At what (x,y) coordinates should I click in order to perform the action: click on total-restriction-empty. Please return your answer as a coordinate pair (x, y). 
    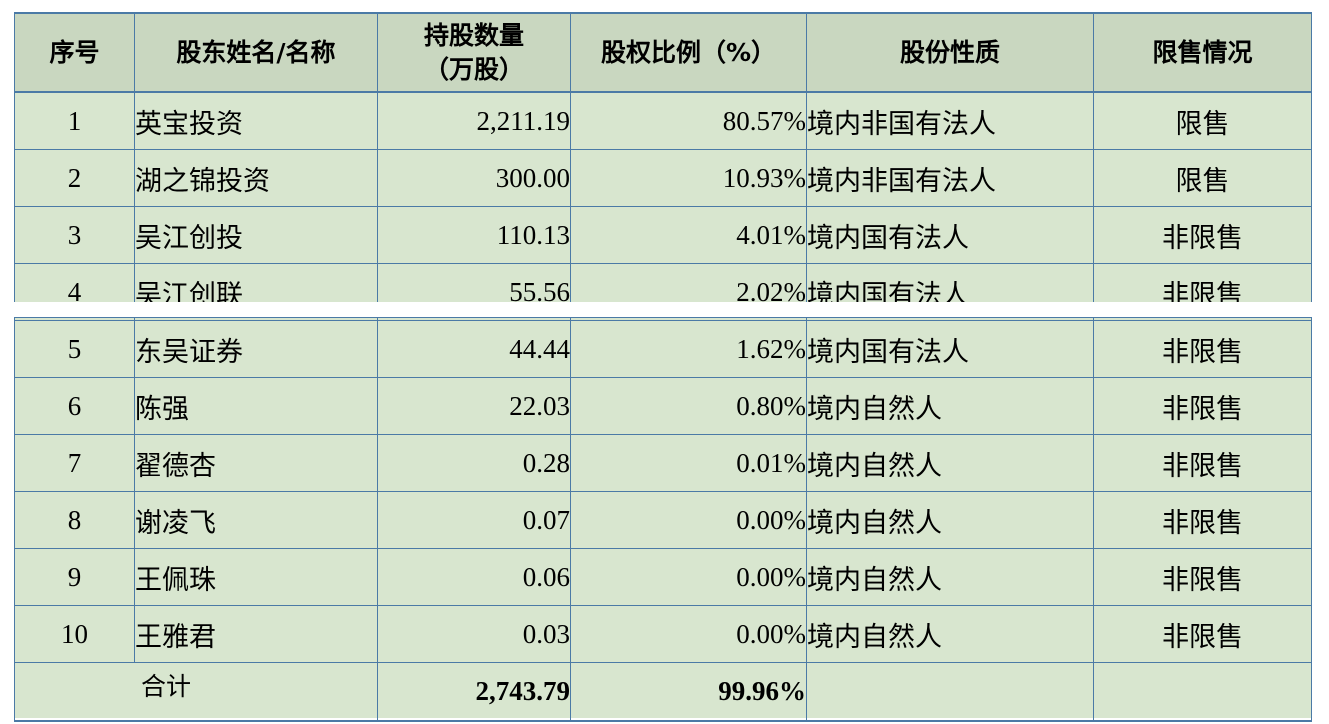
    Looking at the image, I should click on (1202, 692).